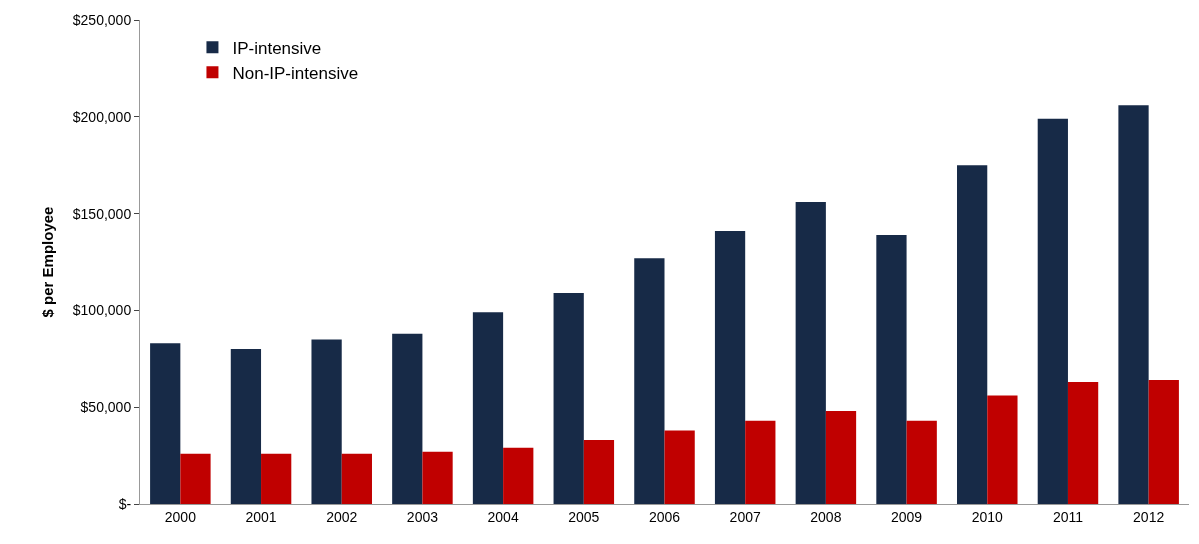 The width and height of the screenshot is (1199, 544). Describe the element at coordinates (106, 407) in the screenshot. I see `y-tick-label: $50,000` at that location.